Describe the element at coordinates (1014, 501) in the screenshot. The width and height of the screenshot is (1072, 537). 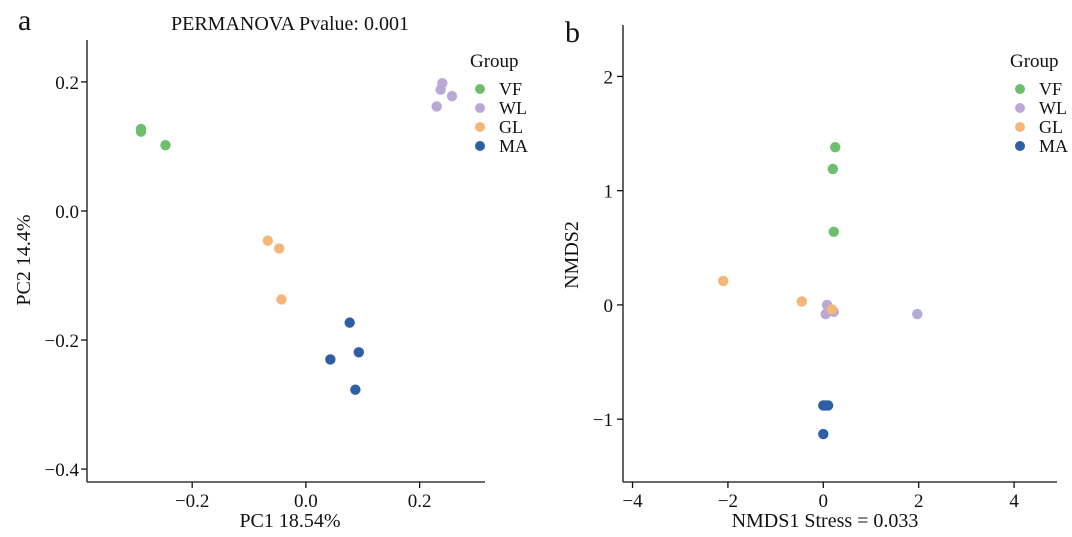
I see `x-tick-label: 4` at that location.